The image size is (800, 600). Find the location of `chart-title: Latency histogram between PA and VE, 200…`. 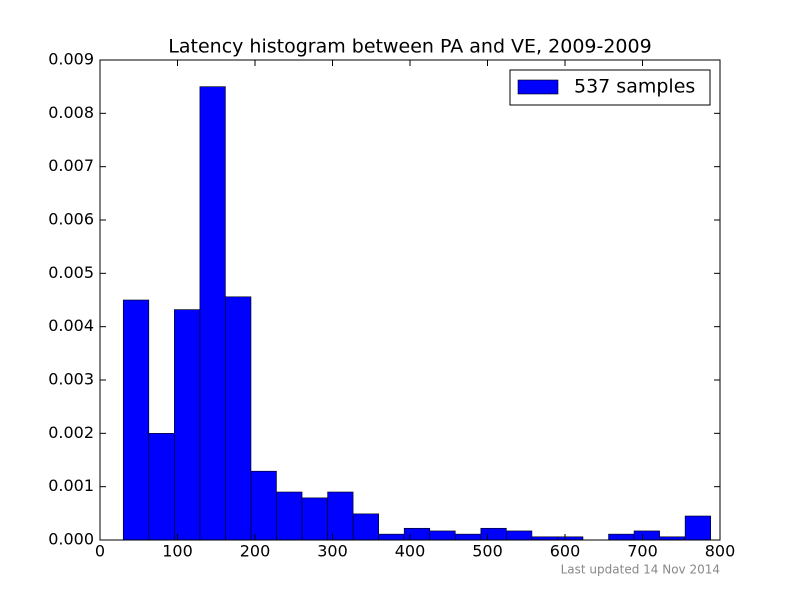

chart-title: Latency histogram between PA and VE, 200… is located at coordinates (409, 47).